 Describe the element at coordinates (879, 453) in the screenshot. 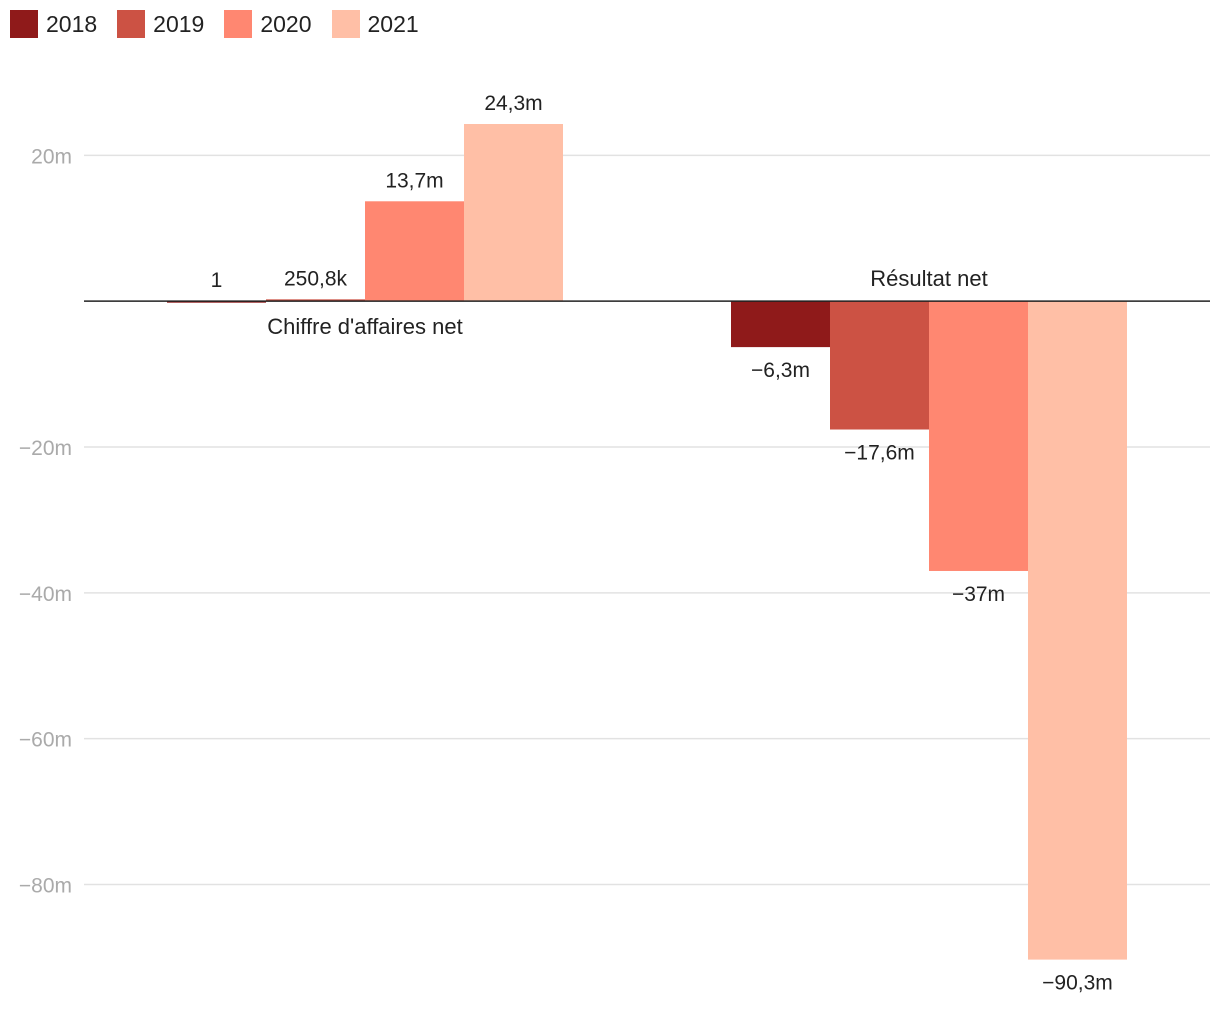

I see `data-label: −17,6m` at that location.